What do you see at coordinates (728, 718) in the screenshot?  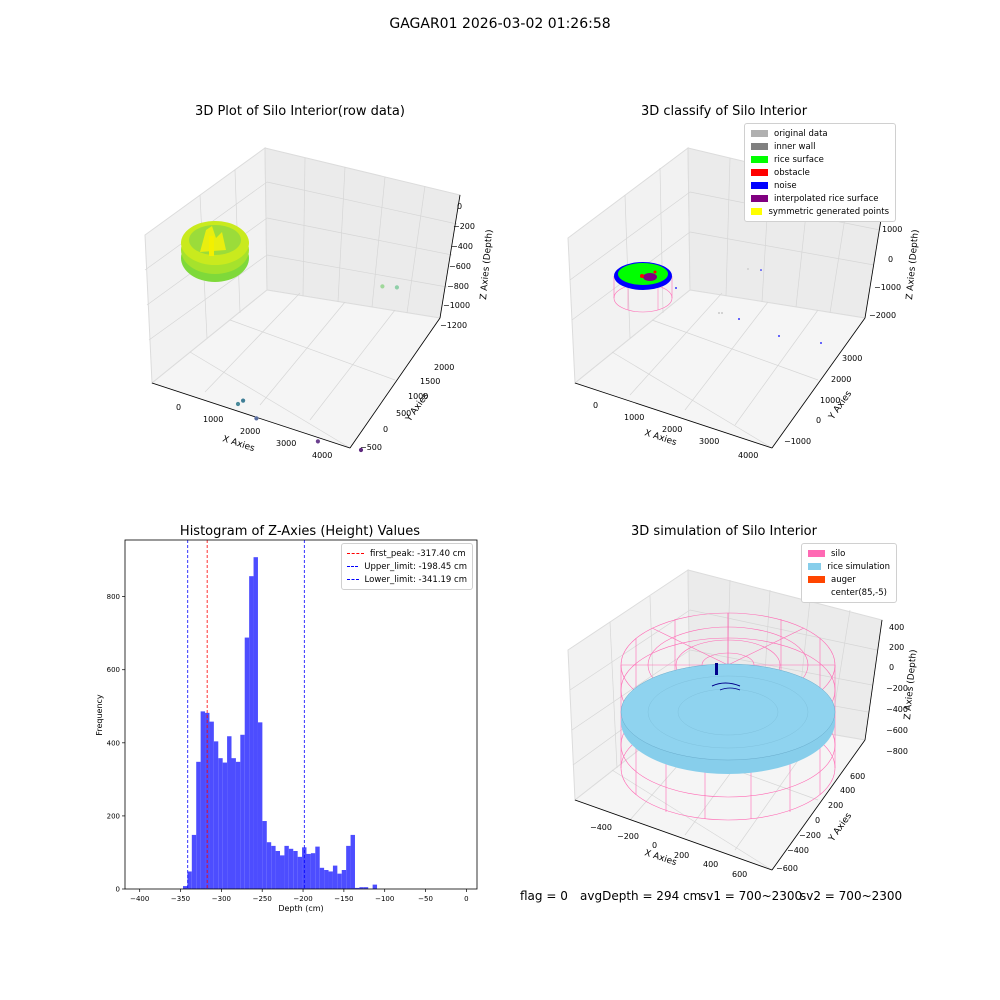 I see `plot4-rice-simulation` at bounding box center [728, 718].